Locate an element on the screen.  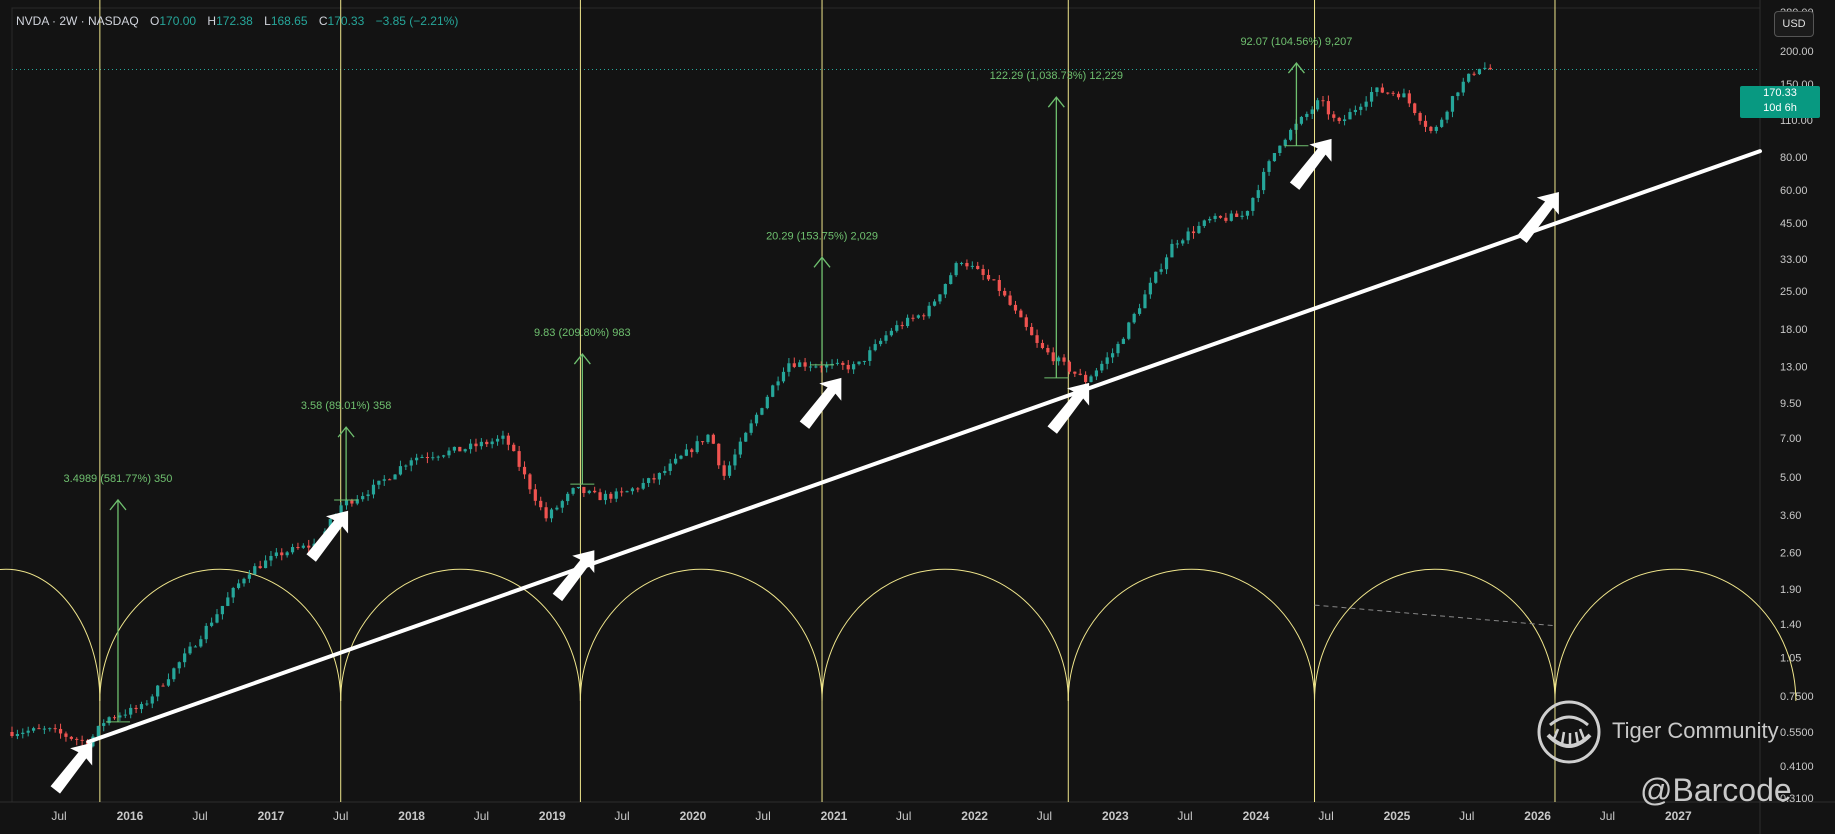
y-tick-label: 1.90 is located at coordinates (1790, 590).